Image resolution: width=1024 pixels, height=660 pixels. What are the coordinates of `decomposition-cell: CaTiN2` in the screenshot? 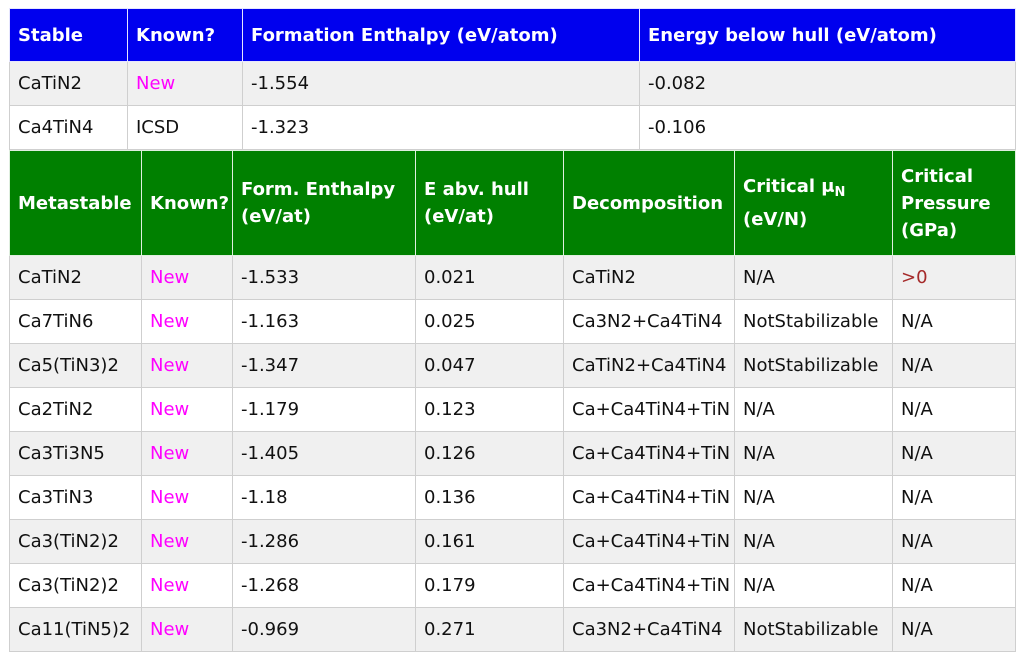 It's located at (649, 277).